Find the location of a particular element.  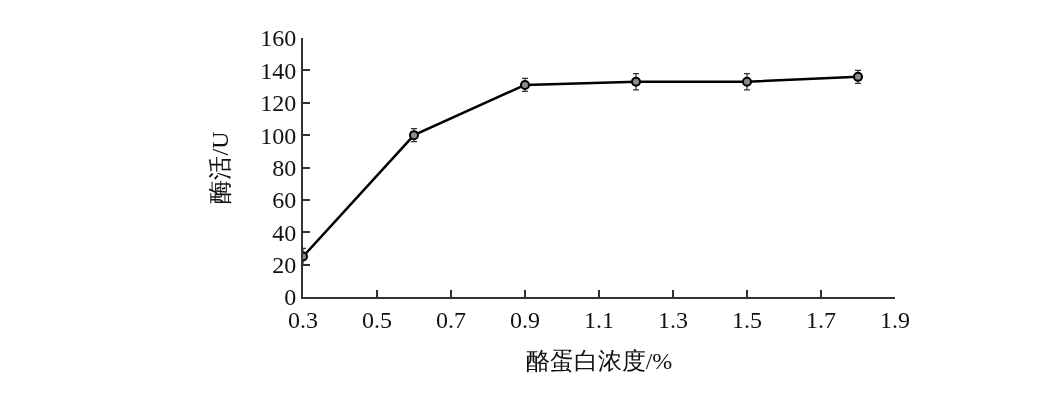

y-tick-label: 40 is located at coordinates (284, 232).